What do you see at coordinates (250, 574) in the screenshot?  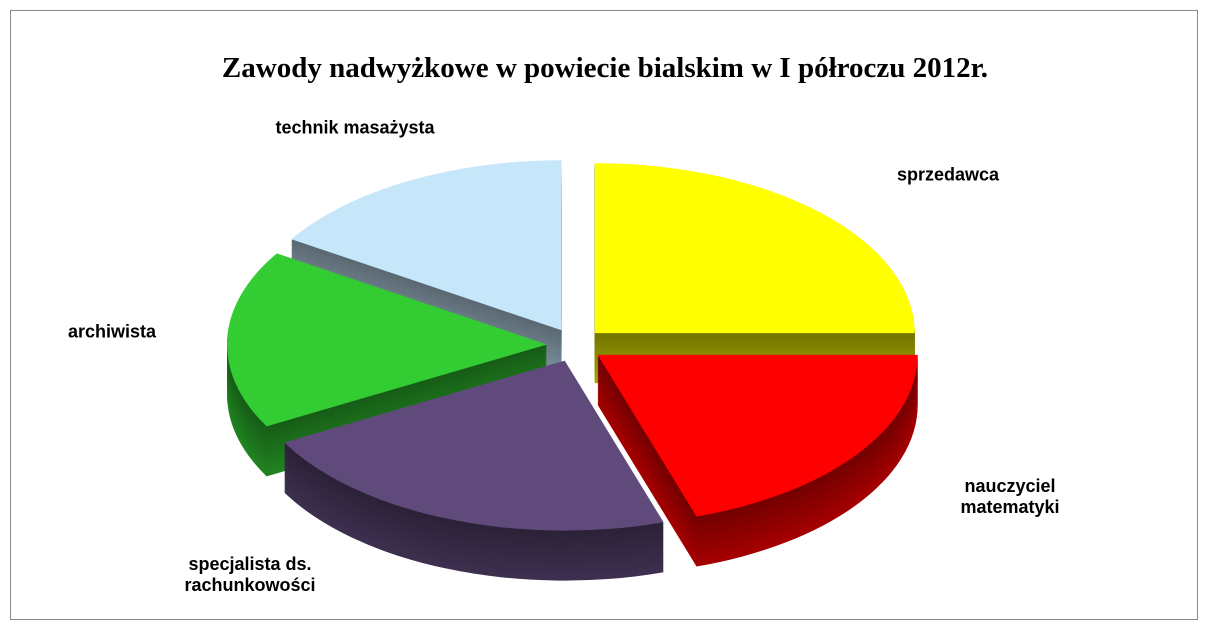 I see `slice-label: specjalista ds. rachunkowości` at bounding box center [250, 574].